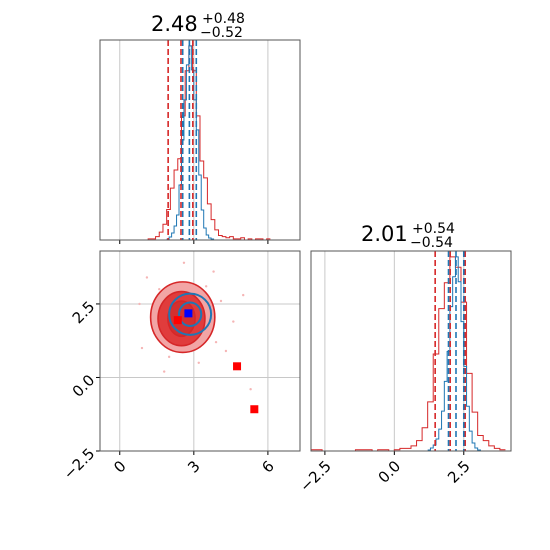 This screenshot has height=550, width=550. I want to click on joint-x-tick-label: 6, so click(267, 466).